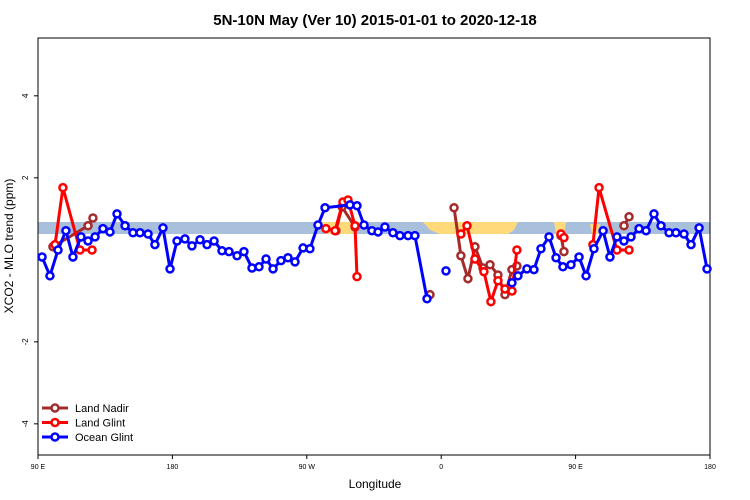 This screenshot has width=750, height=500. What do you see at coordinates (375, 484) in the screenshot?
I see `x-axis-label: Longitude` at bounding box center [375, 484].